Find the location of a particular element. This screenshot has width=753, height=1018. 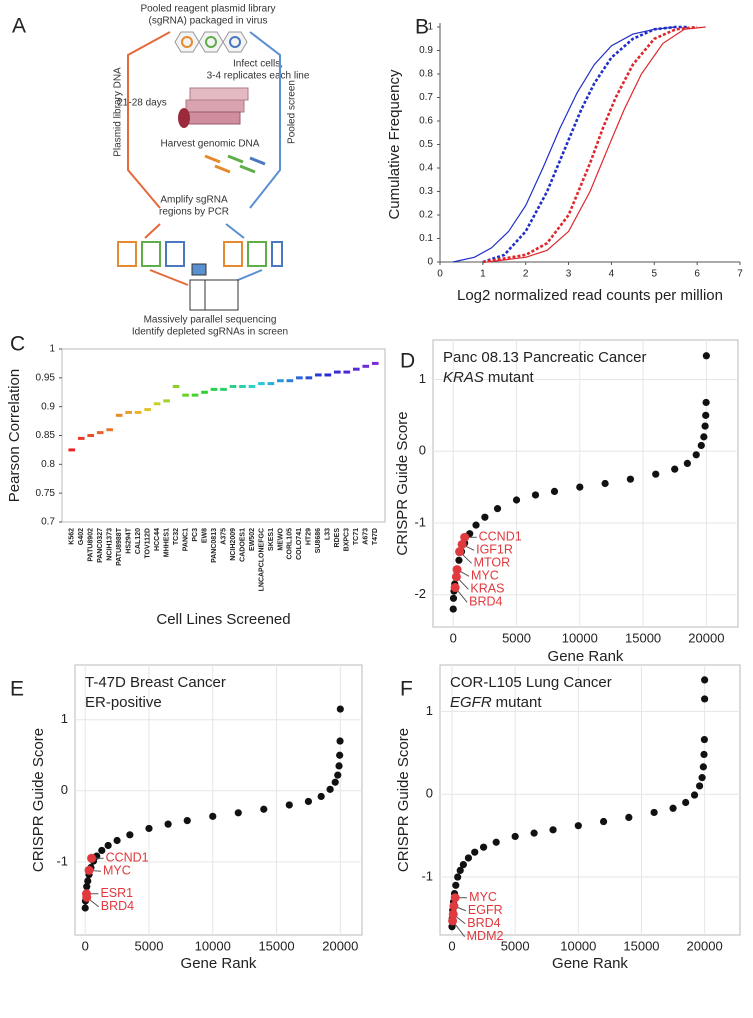

x-tick-label: MEWO is located at coordinates (280, 538).